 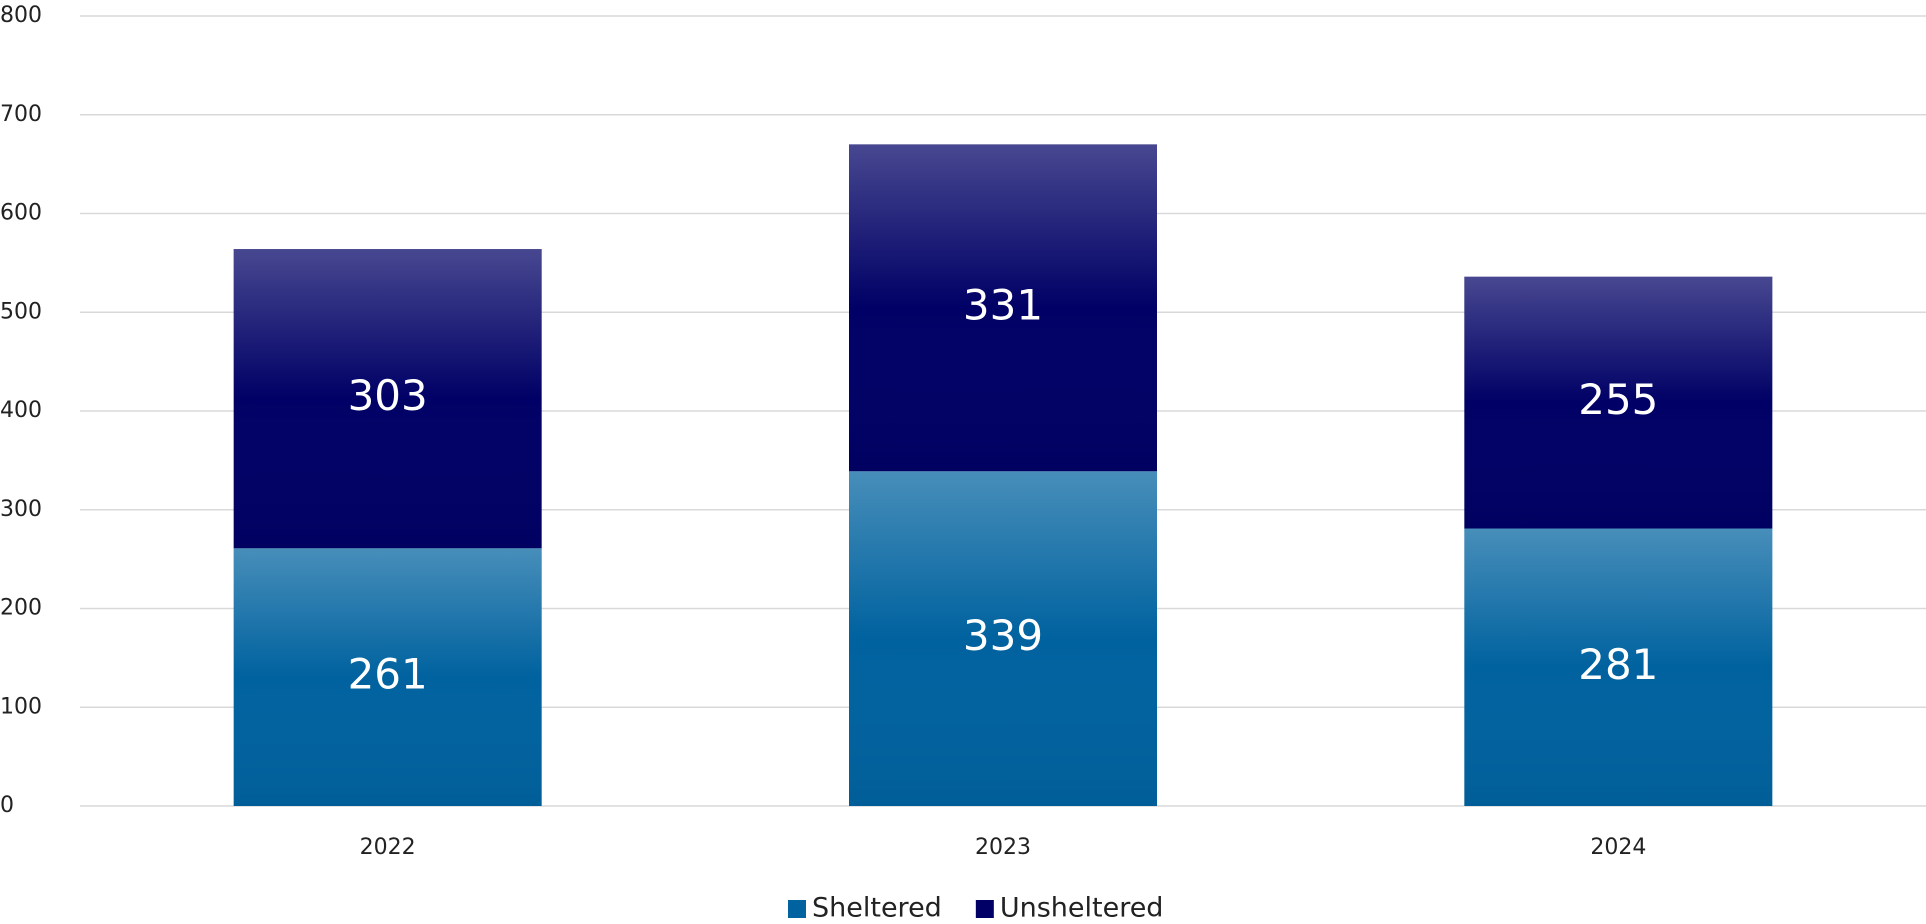 I want to click on x-tick-label: 2024, so click(x=1618, y=847).